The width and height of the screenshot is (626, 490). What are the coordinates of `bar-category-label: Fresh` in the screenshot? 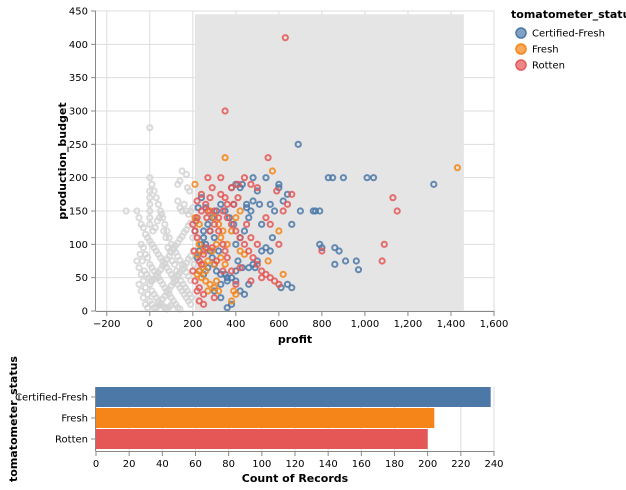 It's located at (74, 419).